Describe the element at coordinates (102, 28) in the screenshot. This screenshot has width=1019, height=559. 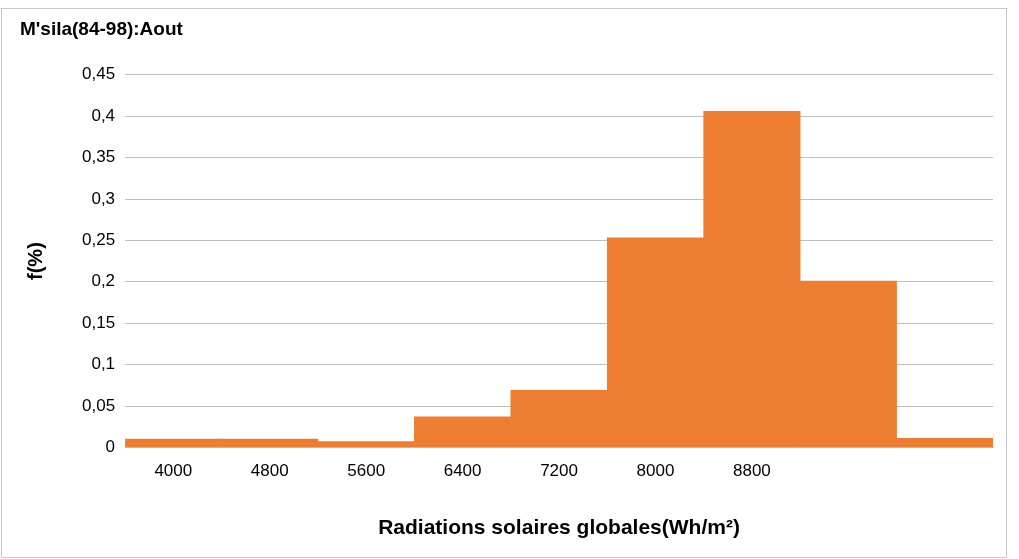
I see `chart-title: M'sila(84-98):Aout` at that location.